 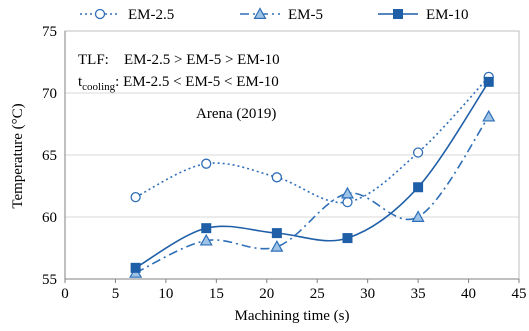 What do you see at coordinates (317, 294) in the screenshot?
I see `x-tick-label: 25` at bounding box center [317, 294].